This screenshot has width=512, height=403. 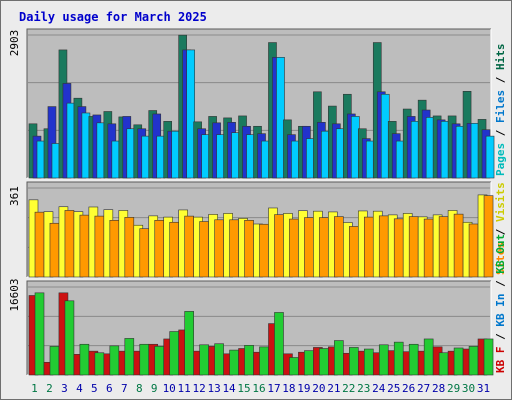 What do you see at coordinates (34, 388) in the screenshot?
I see `x-tick-label: 1` at bounding box center [34, 388].